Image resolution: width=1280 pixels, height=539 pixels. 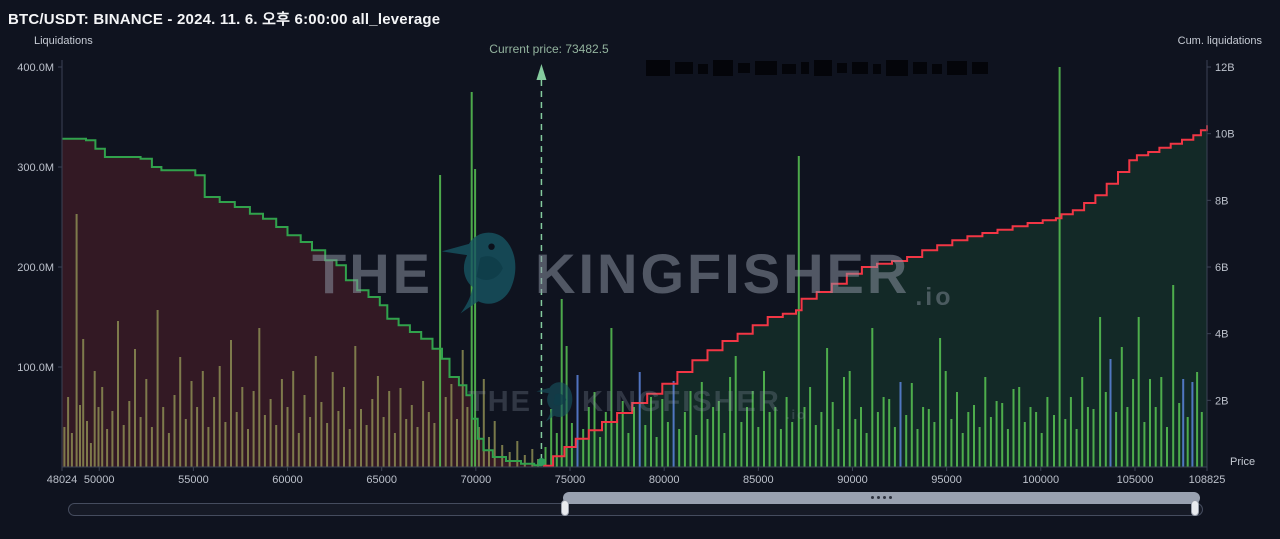 I want to click on svg-text: 50000, so click(x=99, y=480).